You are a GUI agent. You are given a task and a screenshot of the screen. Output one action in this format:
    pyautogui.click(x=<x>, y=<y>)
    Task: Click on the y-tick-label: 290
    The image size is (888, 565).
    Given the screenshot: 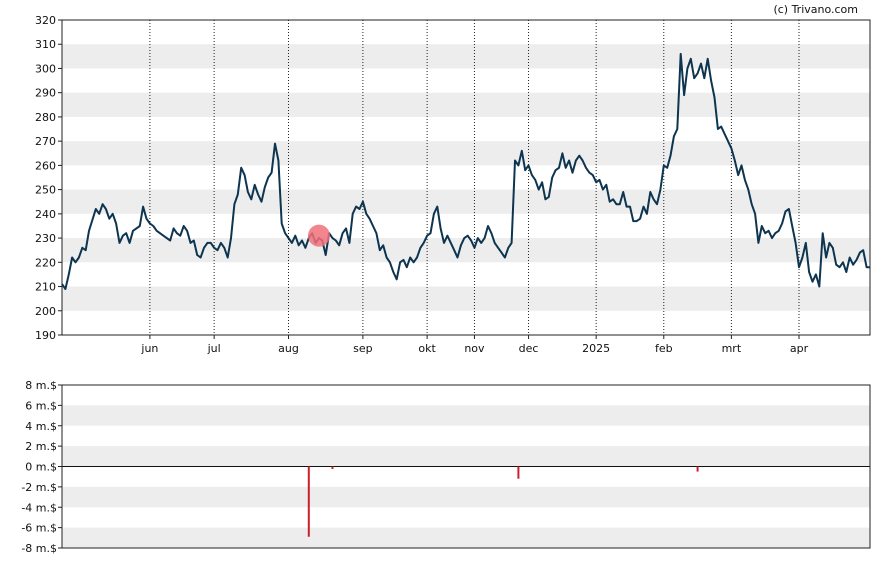 What is the action you would take?
    pyautogui.click(x=45, y=93)
    